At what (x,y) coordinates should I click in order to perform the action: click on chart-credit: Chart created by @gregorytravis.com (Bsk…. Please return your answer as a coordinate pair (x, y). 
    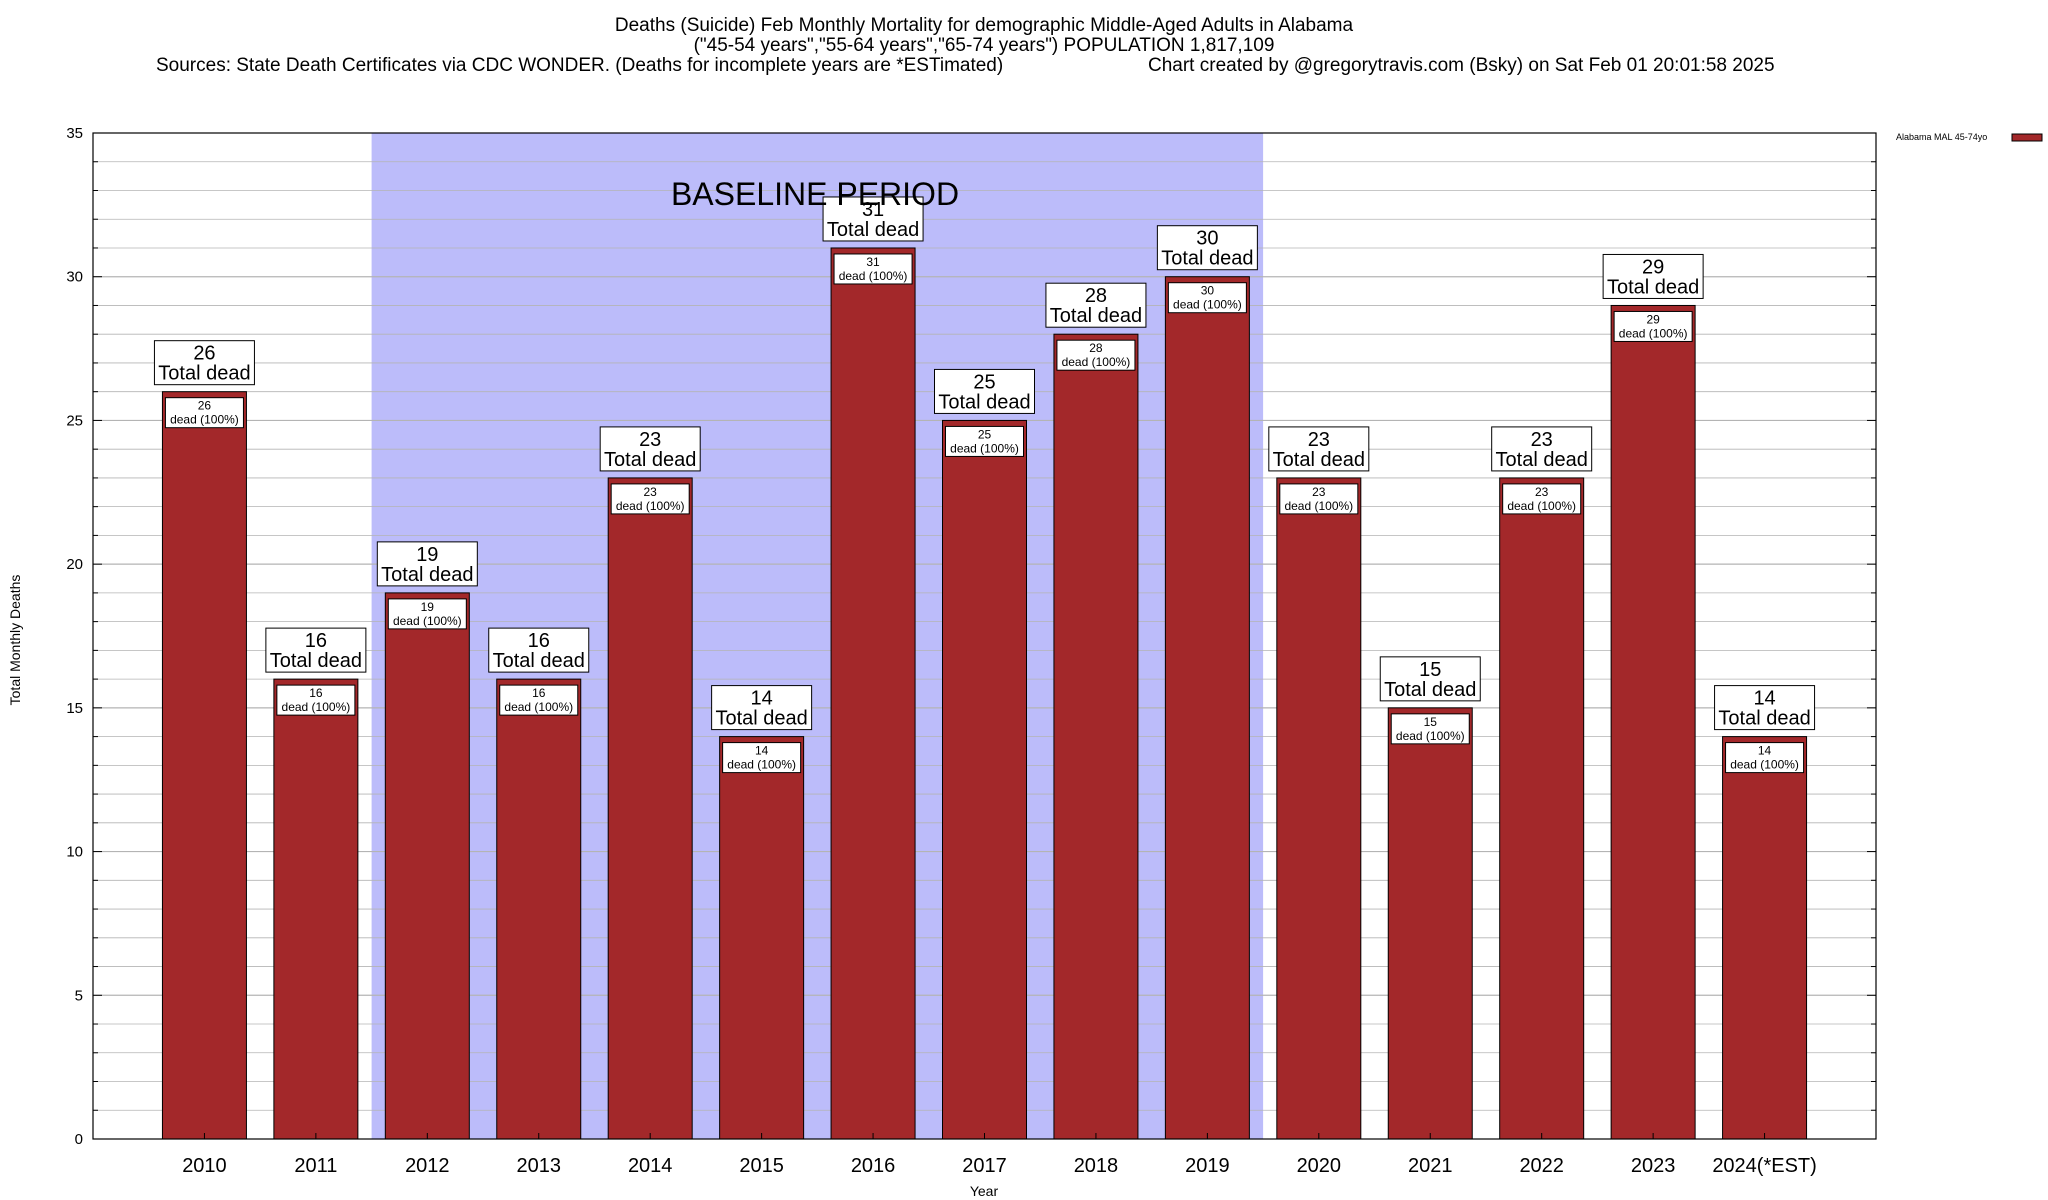
    Looking at the image, I should click on (1461, 65).